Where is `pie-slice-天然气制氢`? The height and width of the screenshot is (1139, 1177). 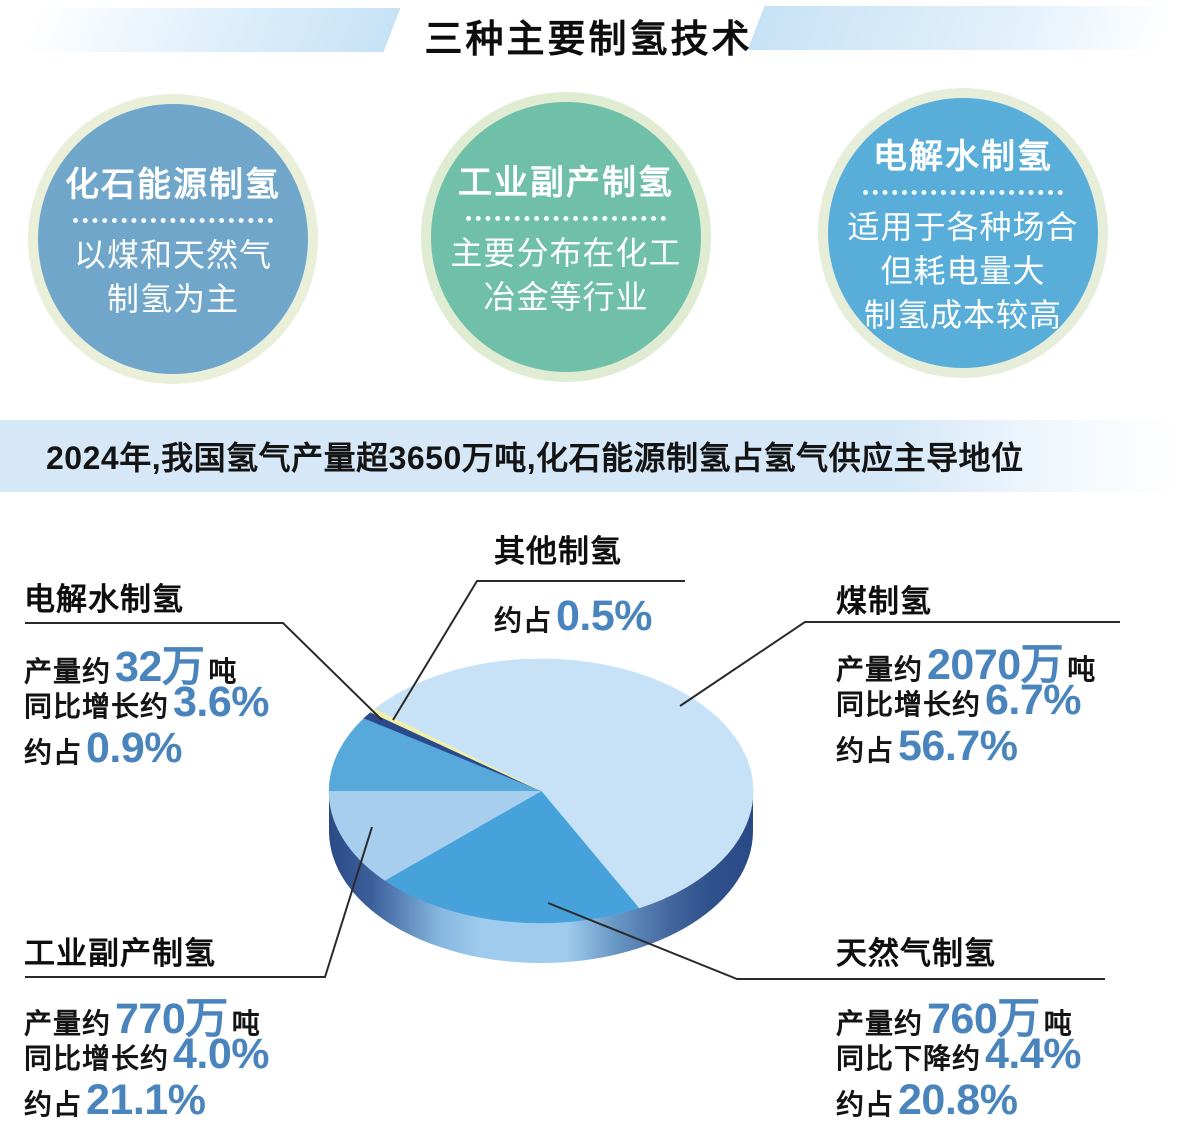 pie-slice-天然气制氢 is located at coordinates (512, 857).